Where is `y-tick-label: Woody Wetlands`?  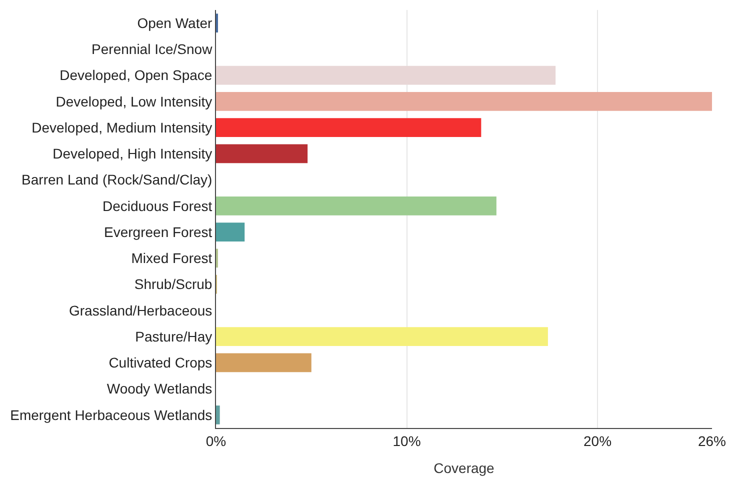 y-tick-label: Woody Wetlands is located at coordinates (159, 388).